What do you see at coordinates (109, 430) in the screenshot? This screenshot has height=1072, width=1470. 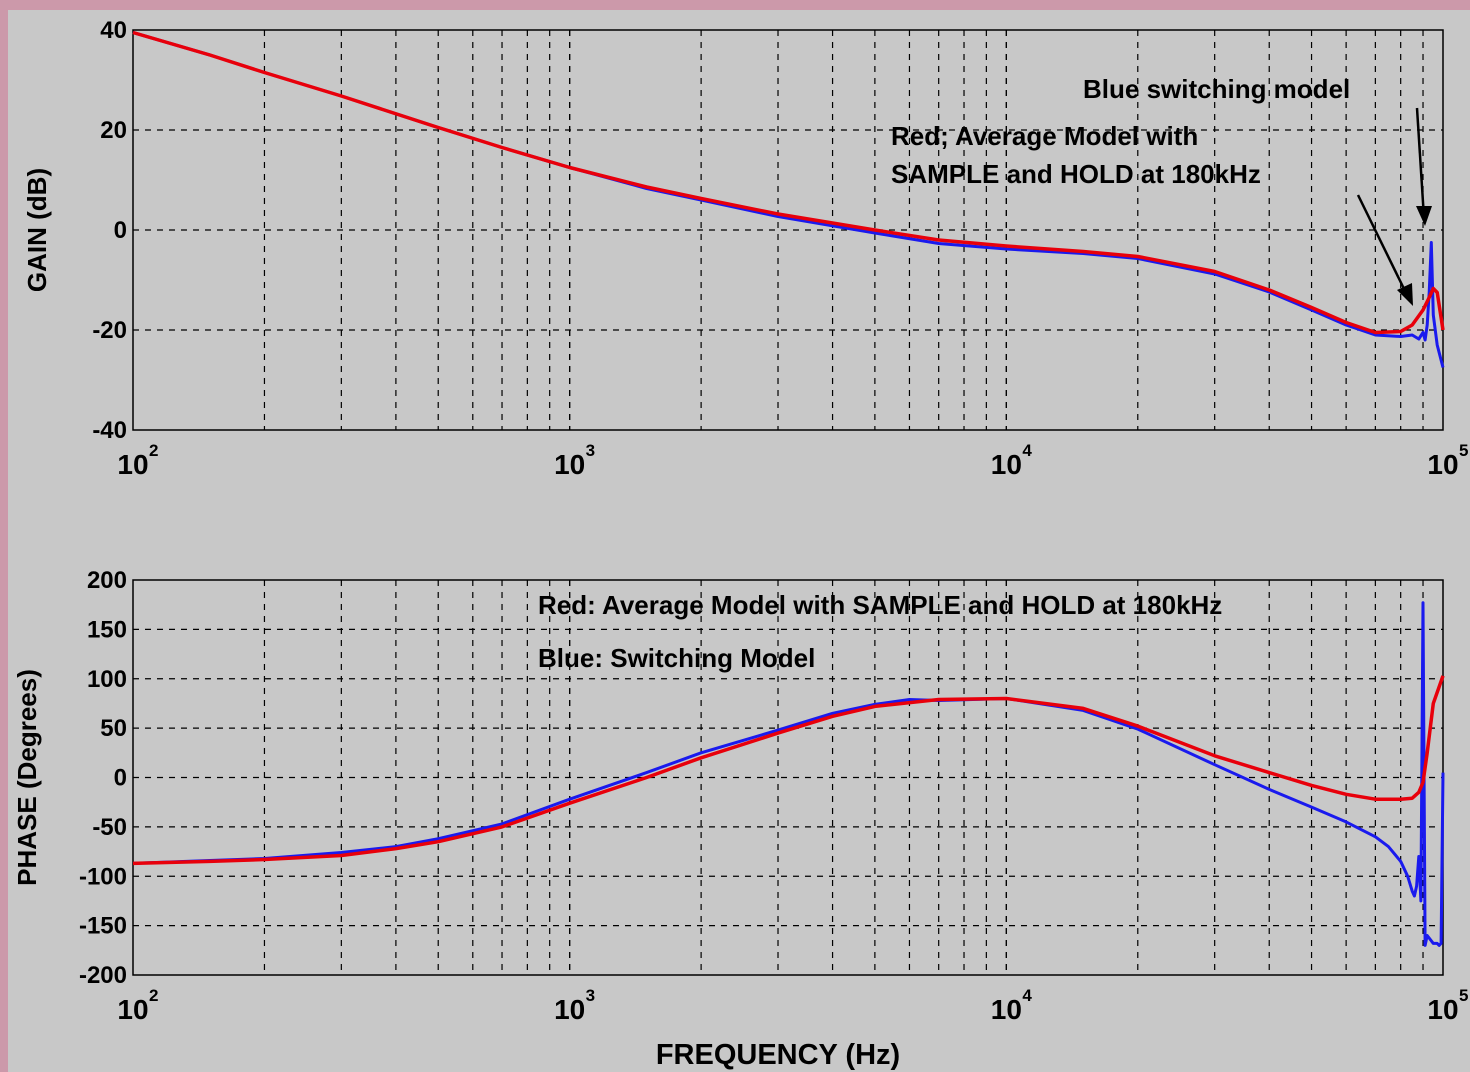 I see `y-tick-label: -40` at bounding box center [109, 430].